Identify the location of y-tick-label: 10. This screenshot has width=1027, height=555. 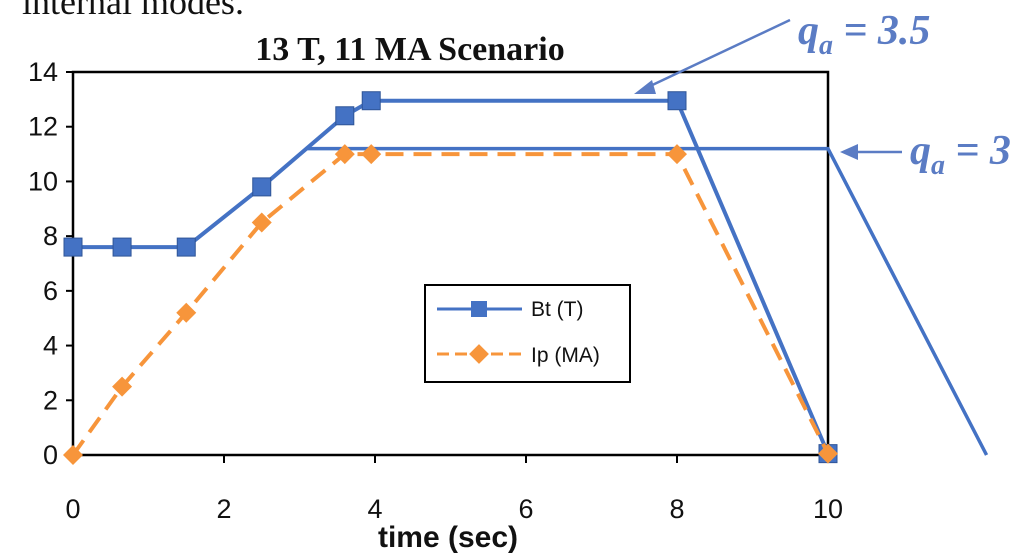
(43, 181).